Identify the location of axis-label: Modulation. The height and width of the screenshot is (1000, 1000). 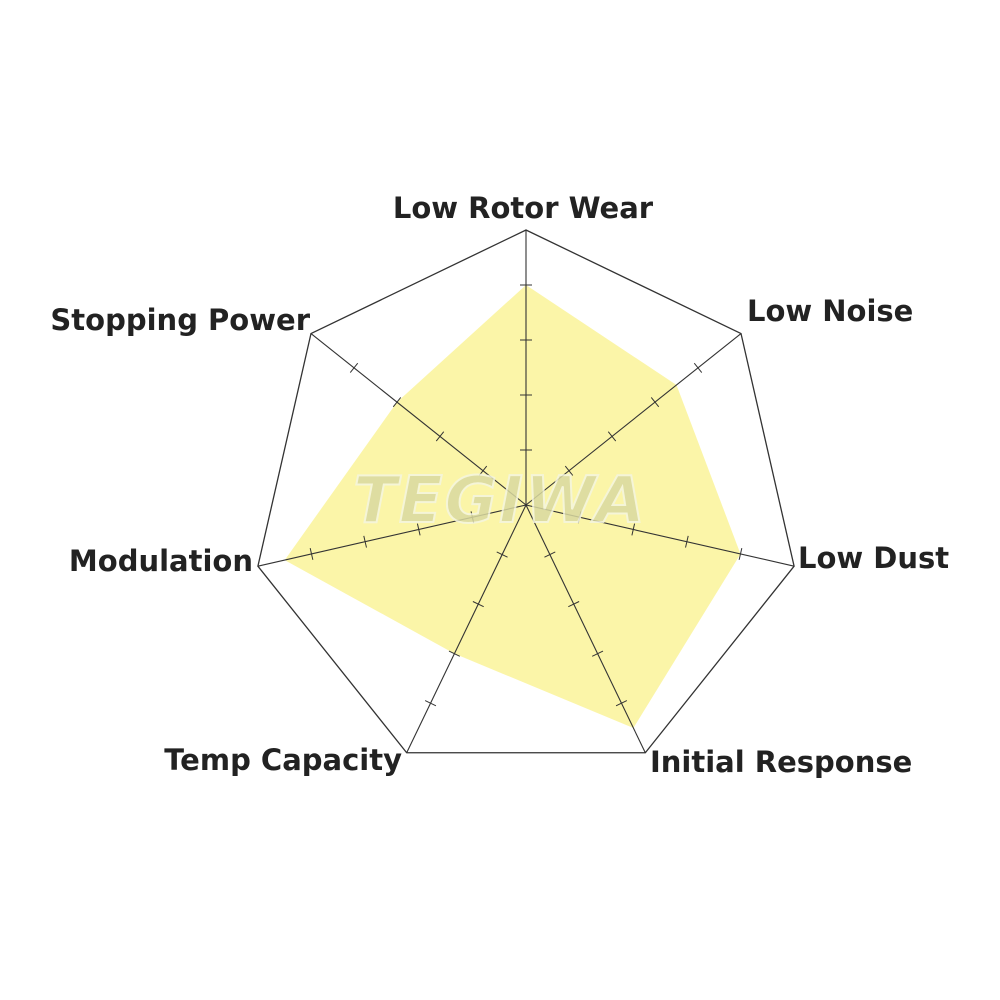
(161, 561).